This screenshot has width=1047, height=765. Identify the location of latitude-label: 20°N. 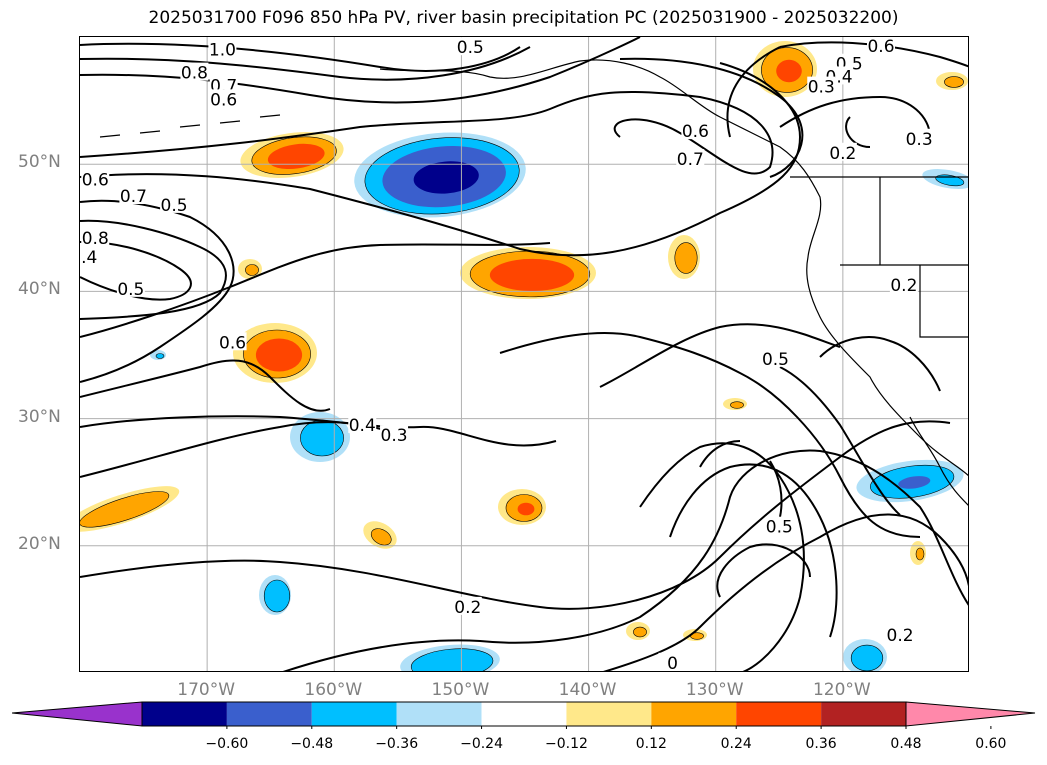
(39, 543).